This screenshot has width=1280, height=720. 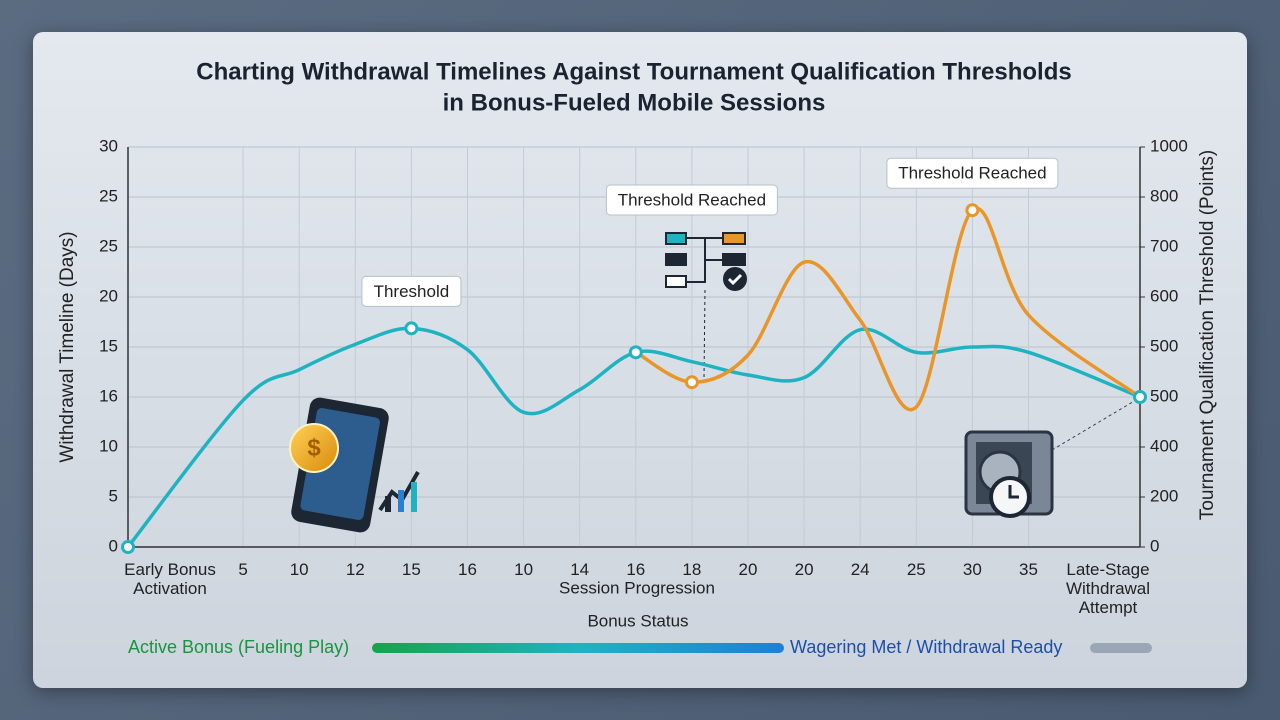 I want to click on x-tick-label: Late-Stage Withdrawal Attempt, so click(x=1108, y=588).